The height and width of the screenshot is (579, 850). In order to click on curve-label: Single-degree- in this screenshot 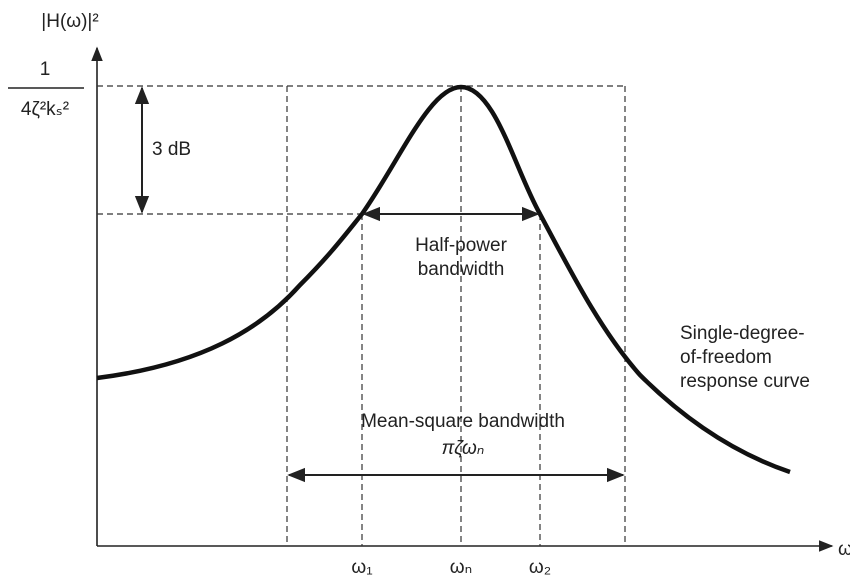, I will do `click(742, 333)`.